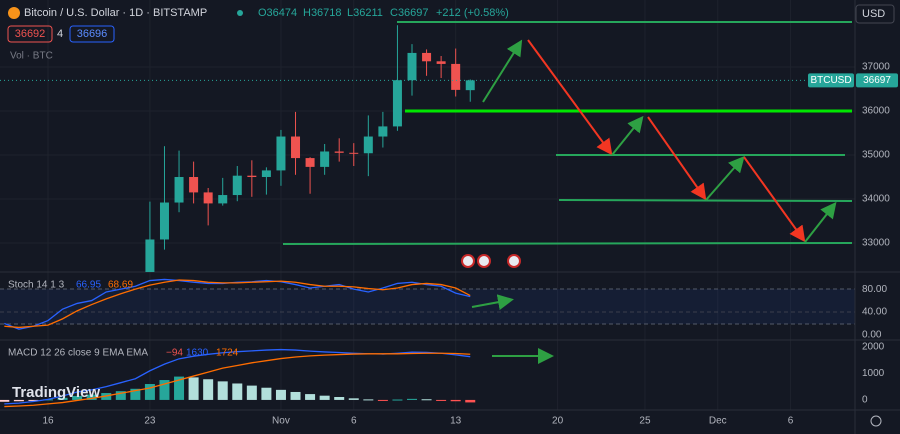 The height and width of the screenshot is (434, 900). What do you see at coordinates (876, 421) in the screenshot?
I see `settings-button` at bounding box center [876, 421].